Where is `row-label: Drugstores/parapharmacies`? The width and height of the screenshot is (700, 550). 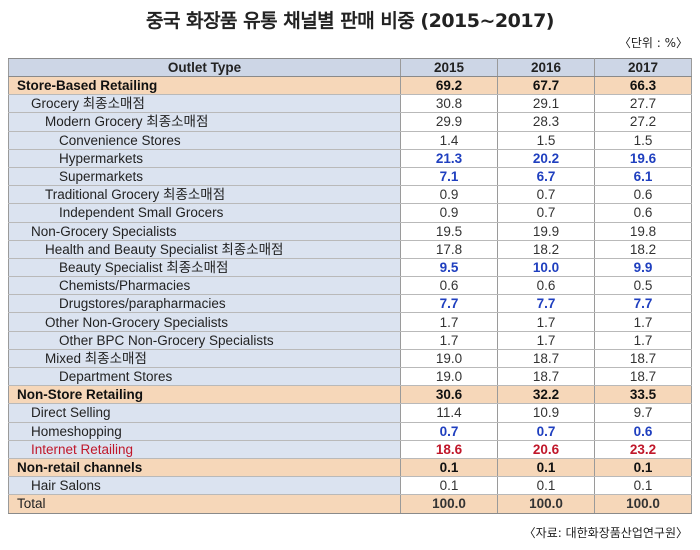
row-label: Drugstores/parapharmacies is located at coordinates (204, 304).